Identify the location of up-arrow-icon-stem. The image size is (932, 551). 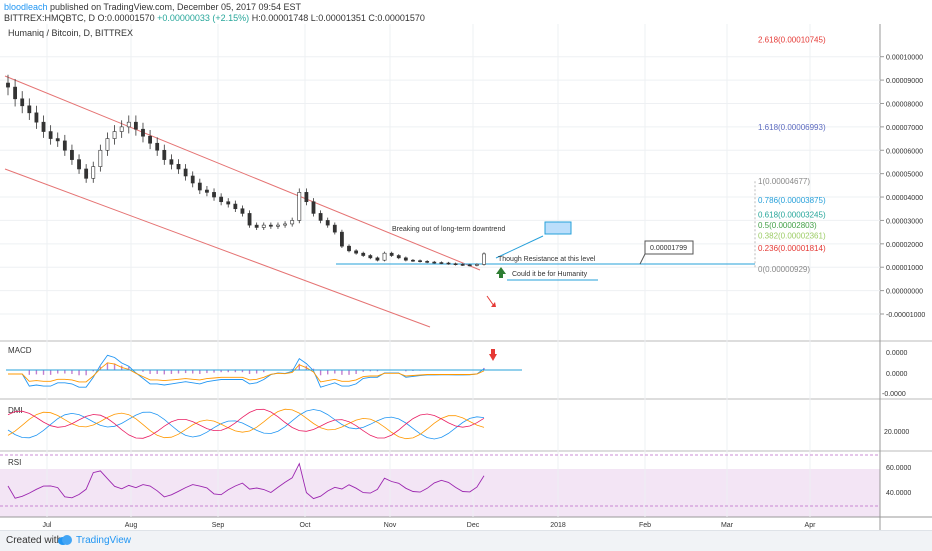
(501, 275).